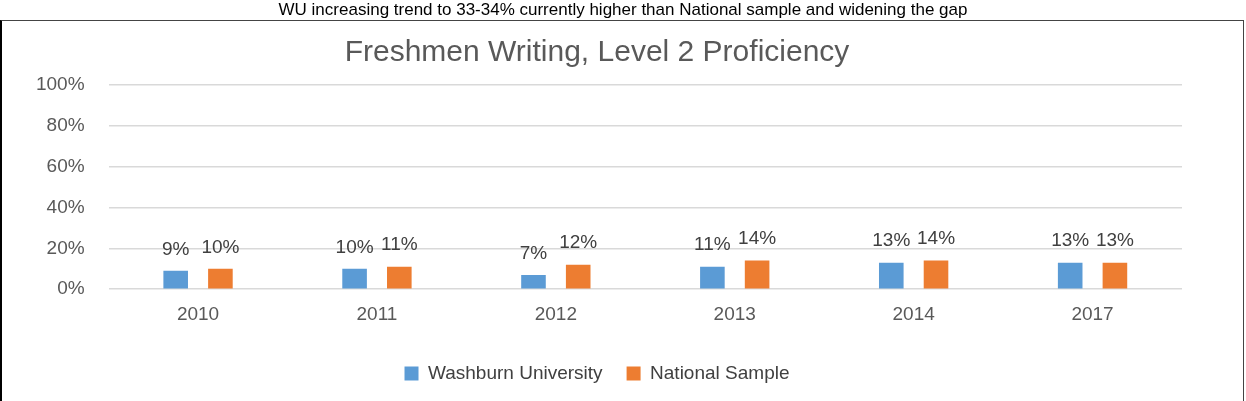 The width and height of the screenshot is (1246, 401). Describe the element at coordinates (377, 313) in the screenshot. I see `x-tick-label: 2011` at that location.